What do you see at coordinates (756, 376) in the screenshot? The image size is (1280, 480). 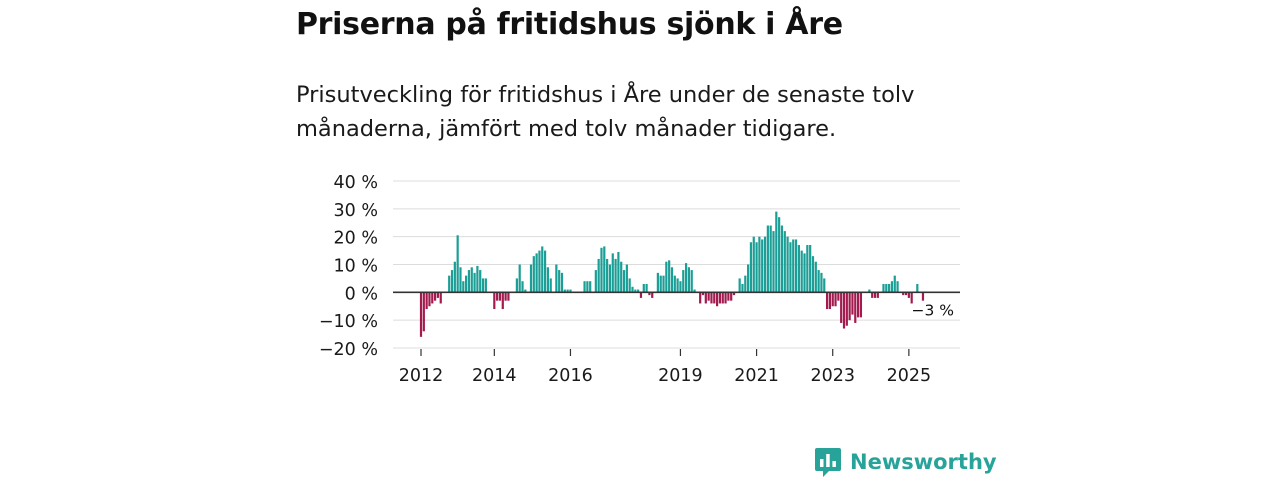 I see `x-tick-label: 2021` at bounding box center [756, 376].